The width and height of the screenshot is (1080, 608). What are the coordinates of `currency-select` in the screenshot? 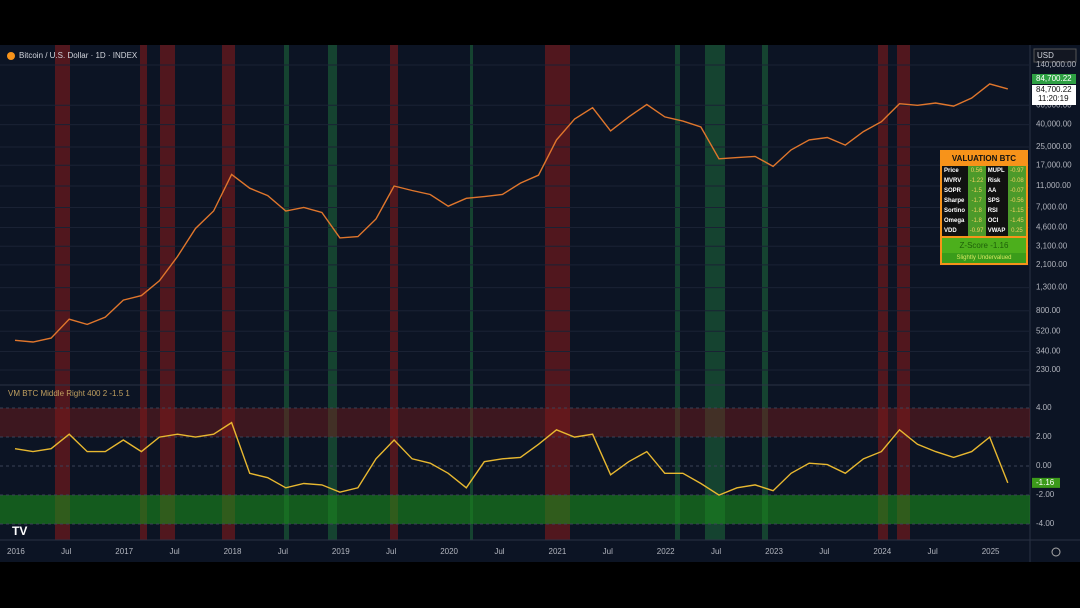 It's located at (1055, 55).